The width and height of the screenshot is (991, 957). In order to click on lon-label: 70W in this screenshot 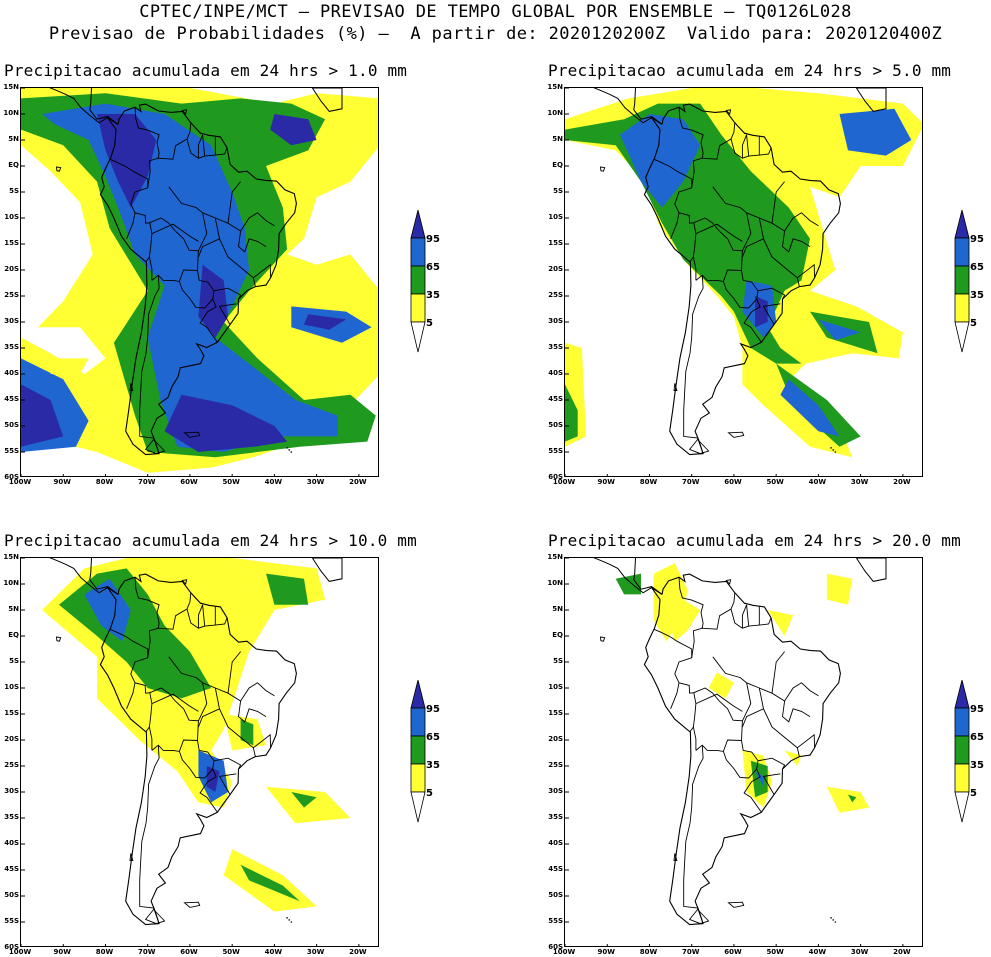, I will do `click(146, 482)`.